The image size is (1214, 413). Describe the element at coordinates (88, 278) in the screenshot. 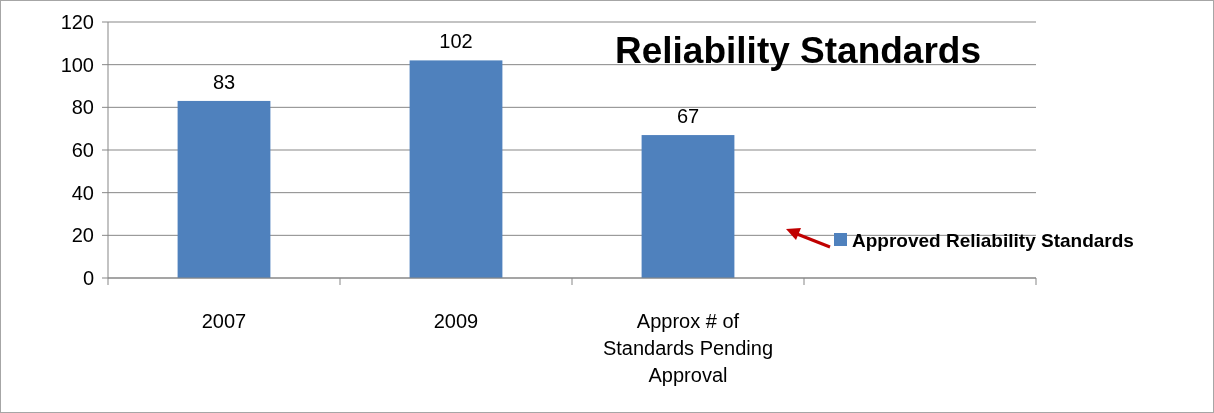

I see `y-tick-label: 0` at that location.